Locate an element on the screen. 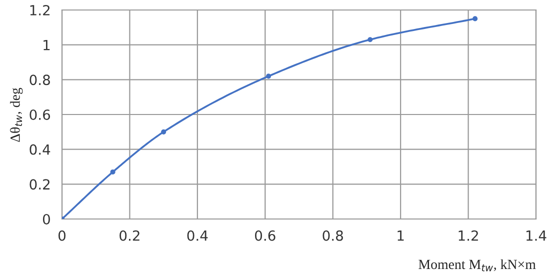  x-tick-label: 0.6 is located at coordinates (265, 235).